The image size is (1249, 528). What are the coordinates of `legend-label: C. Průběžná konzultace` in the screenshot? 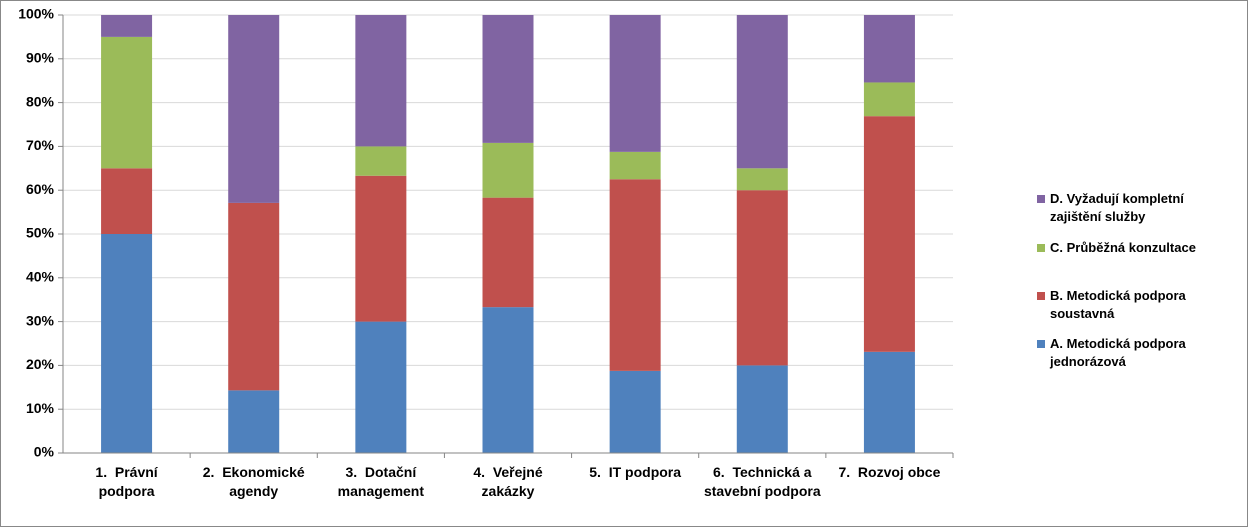 It's located at (1123, 247).